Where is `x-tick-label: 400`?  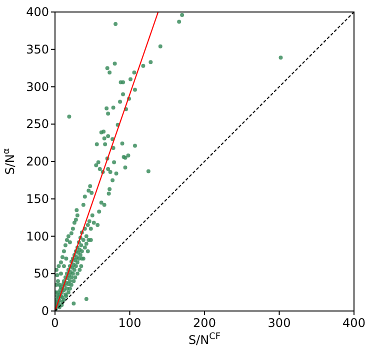
x-tick-label: 400 is located at coordinates (354, 323).